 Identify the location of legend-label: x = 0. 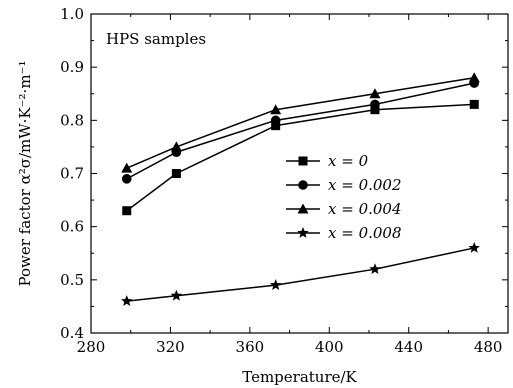
(348, 161).